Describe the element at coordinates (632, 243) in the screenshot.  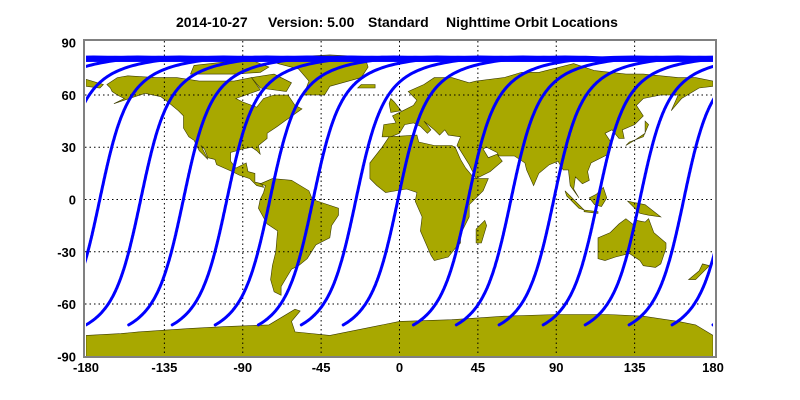
I see `landmass-australia` at that location.